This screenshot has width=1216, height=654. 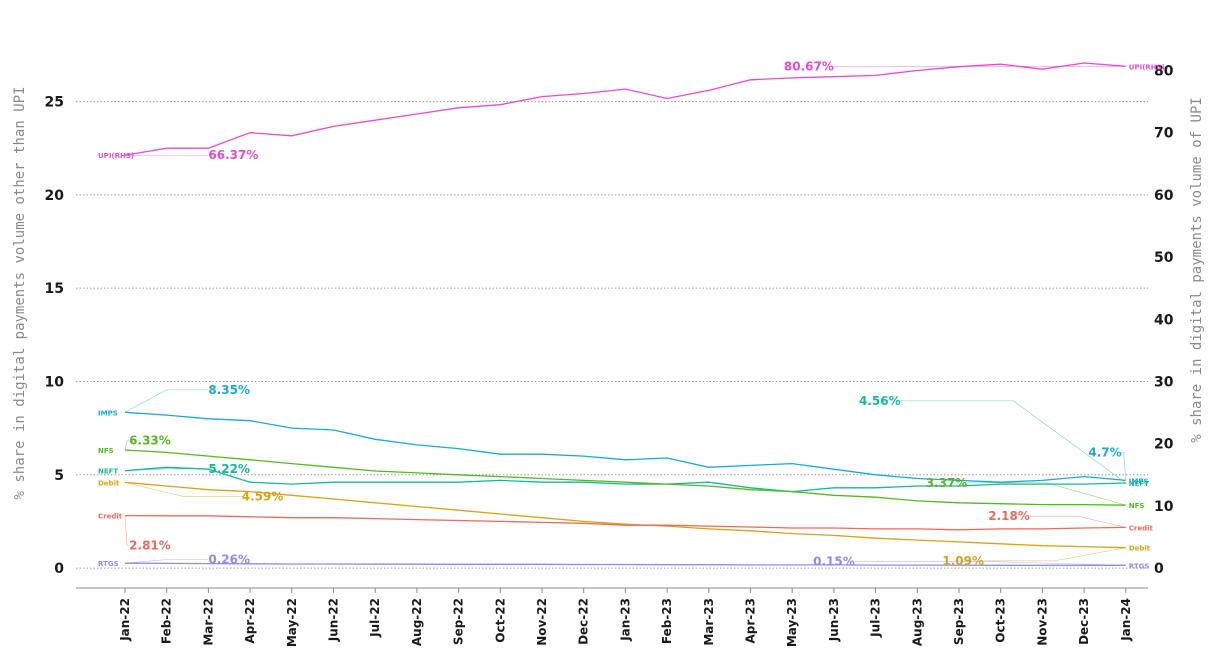 What do you see at coordinates (667, 621) in the screenshot?
I see `x-tick-label: Feb-23` at bounding box center [667, 621].